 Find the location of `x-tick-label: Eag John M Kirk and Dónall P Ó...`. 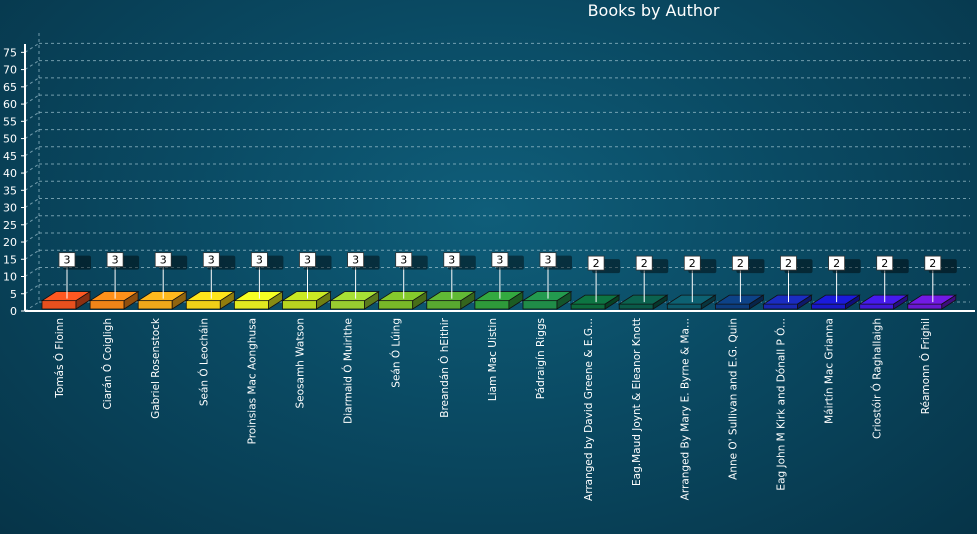

x-tick-label: Eag John M Kirk and Dónall P Ó... is located at coordinates (781, 404).